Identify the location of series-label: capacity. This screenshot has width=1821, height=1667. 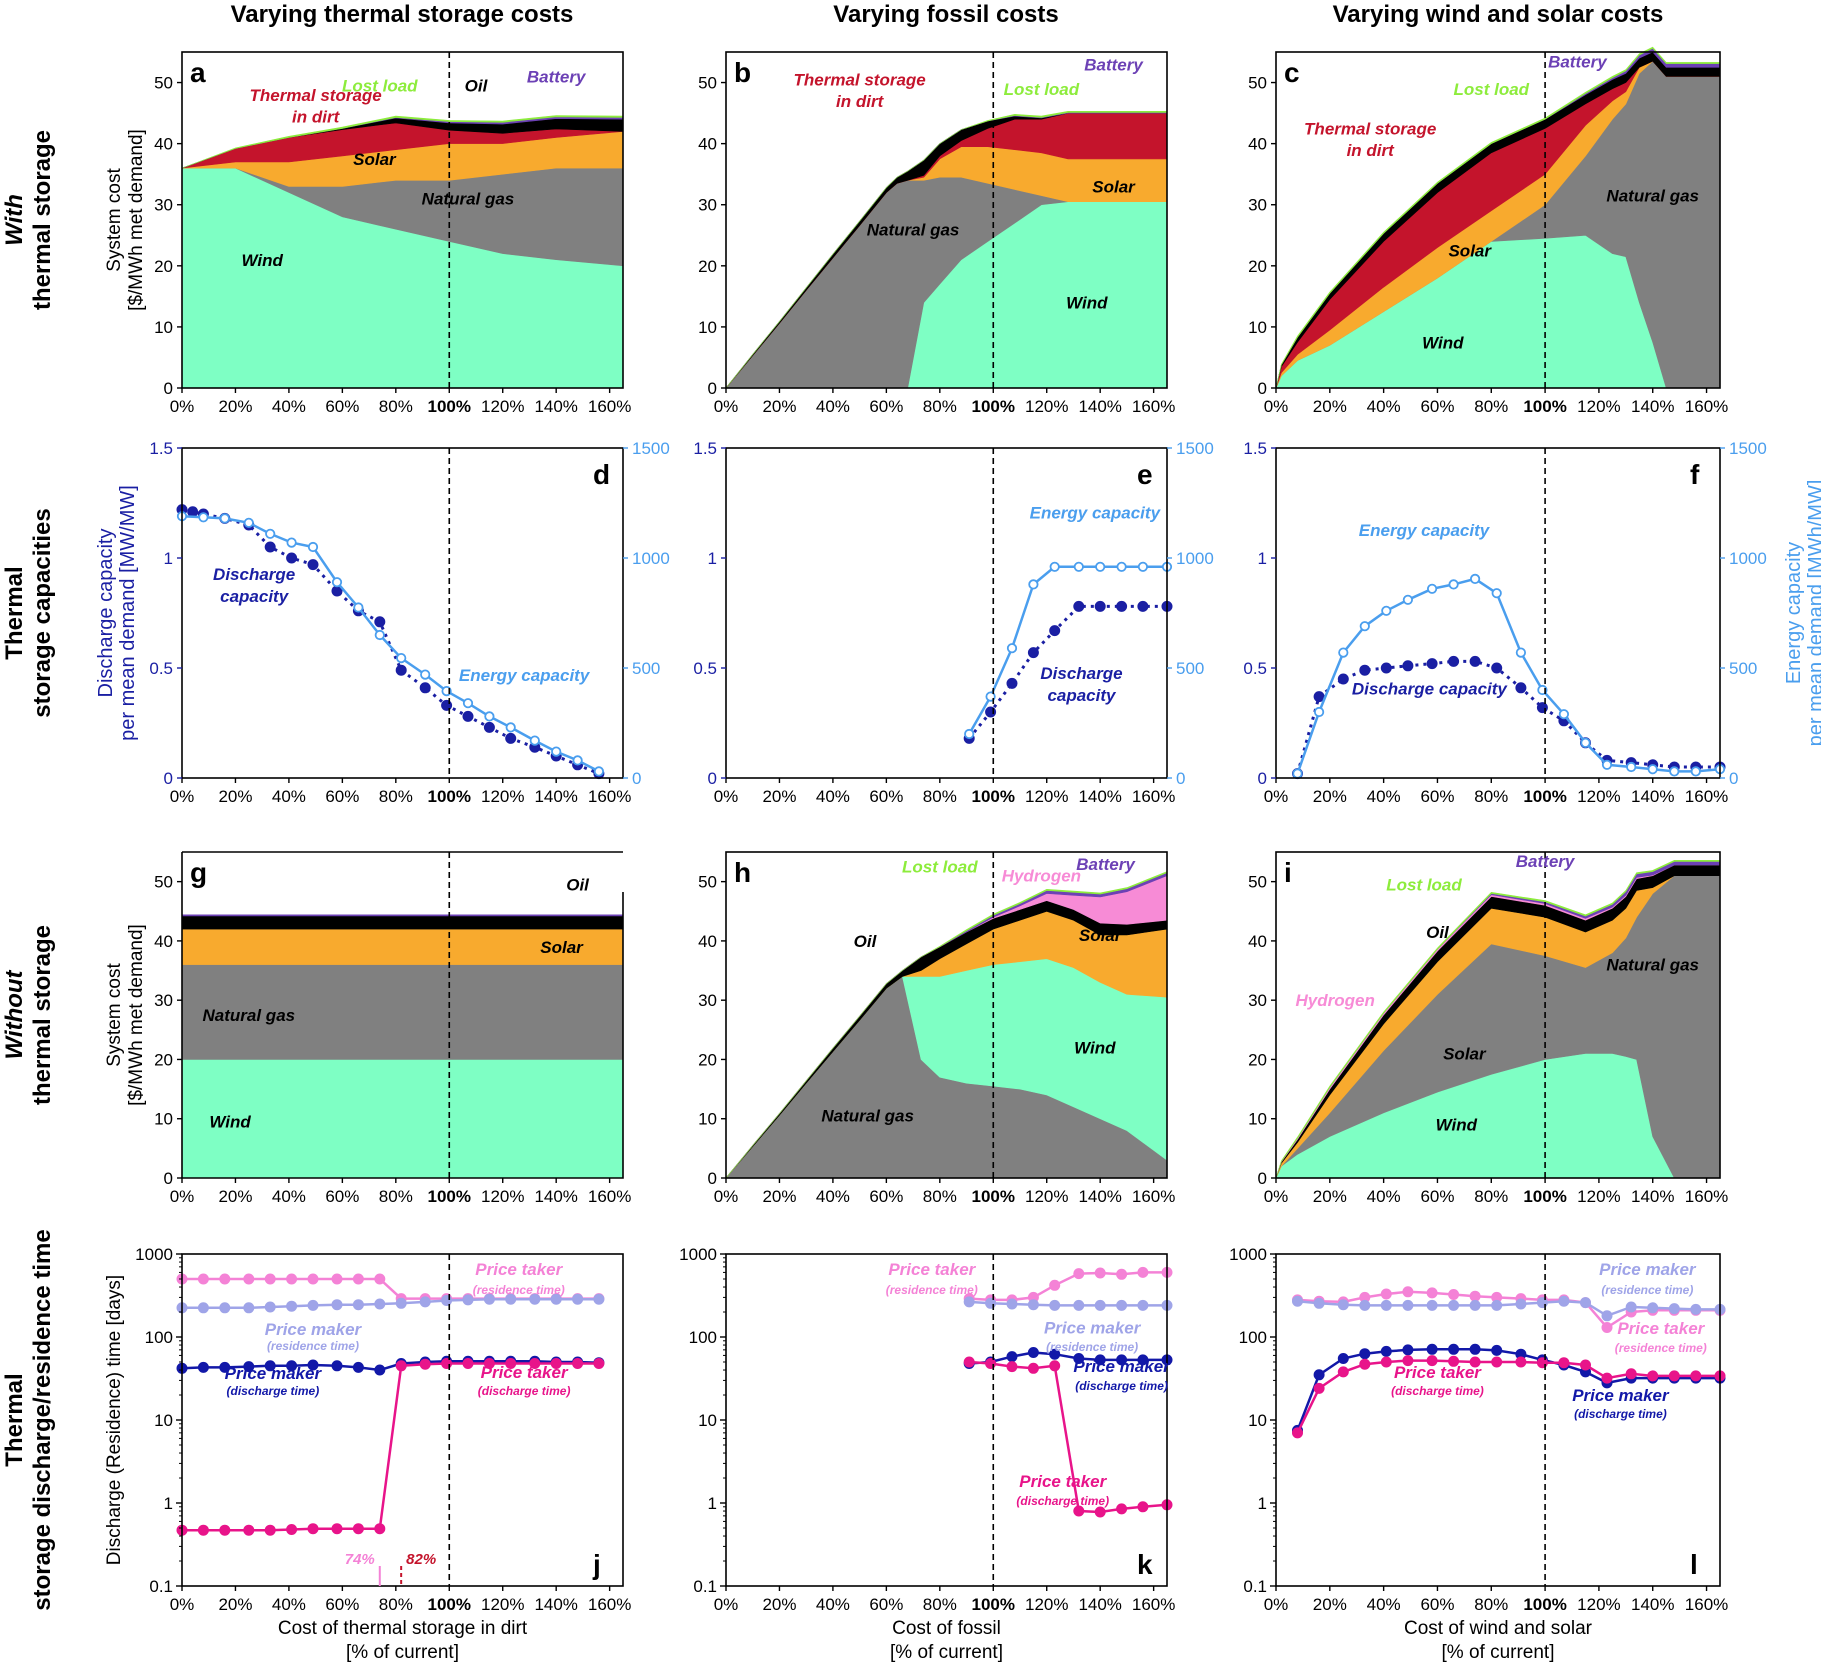
(1082, 695).